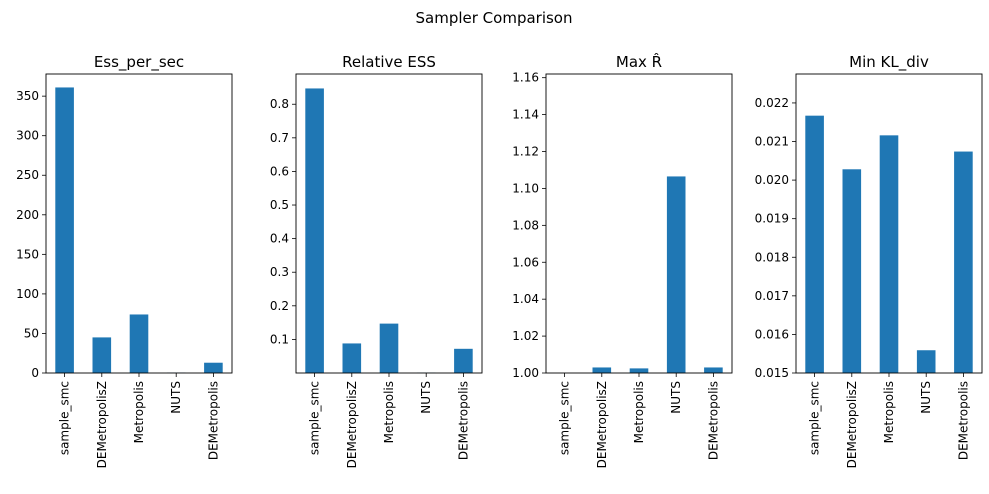  What do you see at coordinates (772, 334) in the screenshot?
I see `y-tick-label: 0.016` at bounding box center [772, 334].